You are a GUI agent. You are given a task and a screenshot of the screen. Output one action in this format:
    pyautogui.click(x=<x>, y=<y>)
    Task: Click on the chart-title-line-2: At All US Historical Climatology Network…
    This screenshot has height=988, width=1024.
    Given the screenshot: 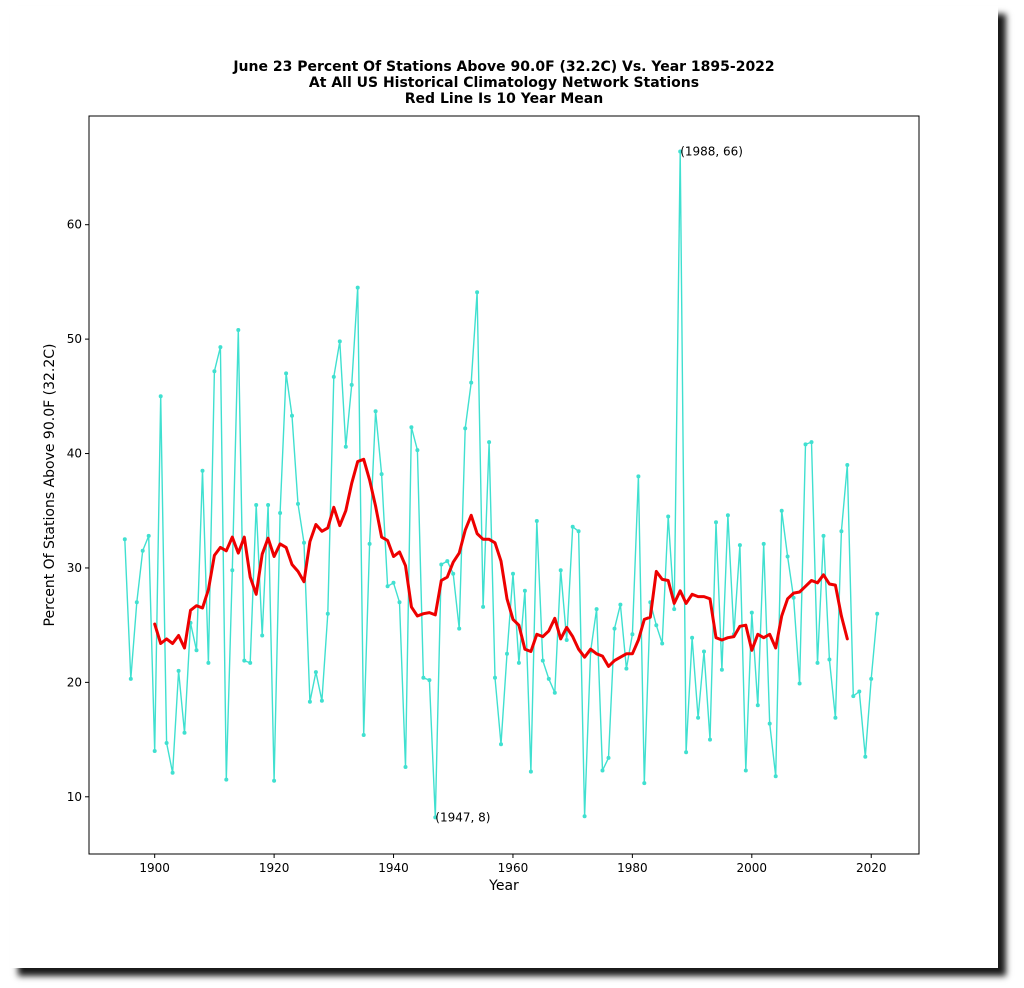 What is the action you would take?
    pyautogui.click(x=504, y=83)
    